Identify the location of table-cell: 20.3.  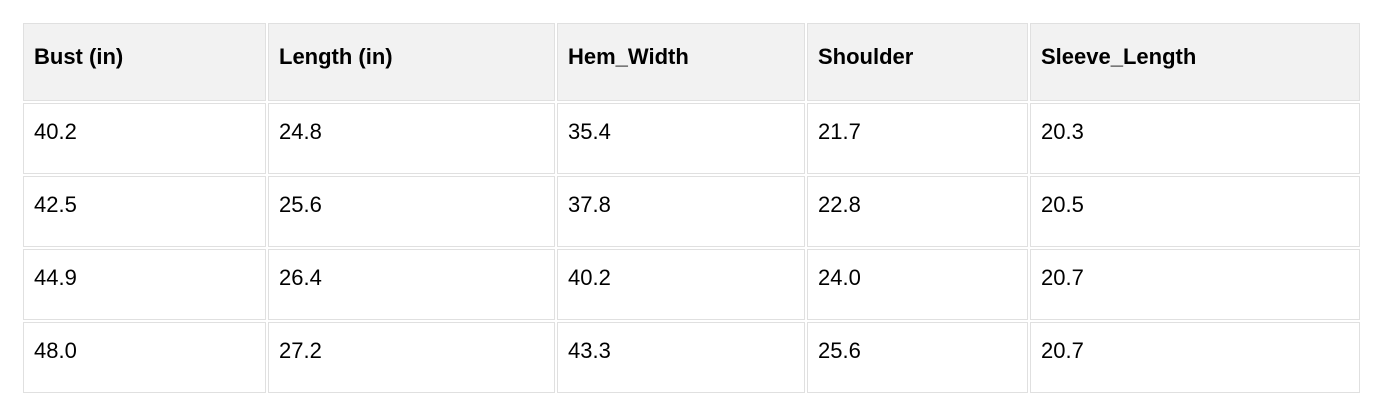
(1195, 138).